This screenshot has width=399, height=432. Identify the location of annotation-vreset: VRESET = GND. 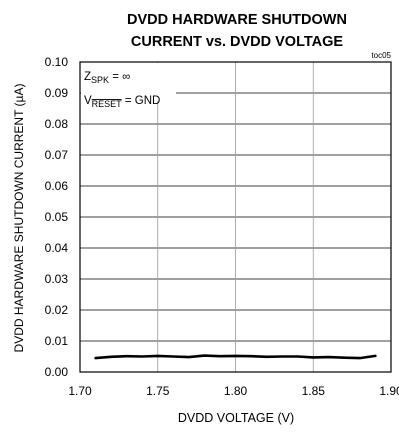
(122, 102).